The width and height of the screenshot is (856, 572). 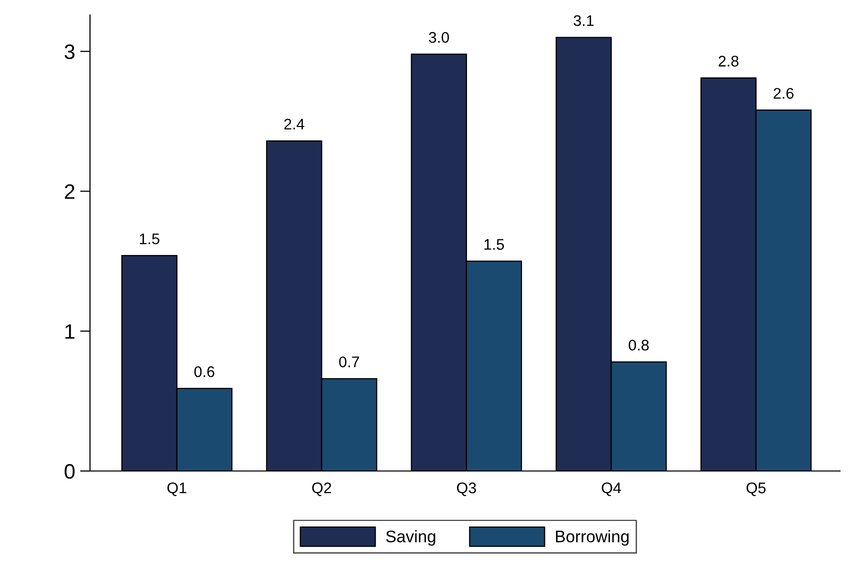 What do you see at coordinates (322, 489) in the screenshot?
I see `x-tick-label: Q2` at bounding box center [322, 489].